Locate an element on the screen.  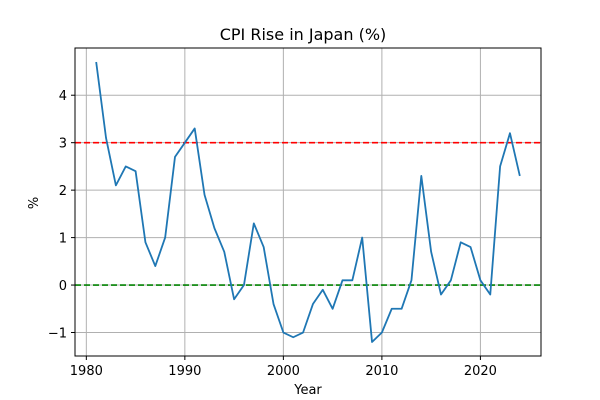
x-axis-ticks: 1980 1990 2000 2010 2020 is located at coordinates (283, 367).